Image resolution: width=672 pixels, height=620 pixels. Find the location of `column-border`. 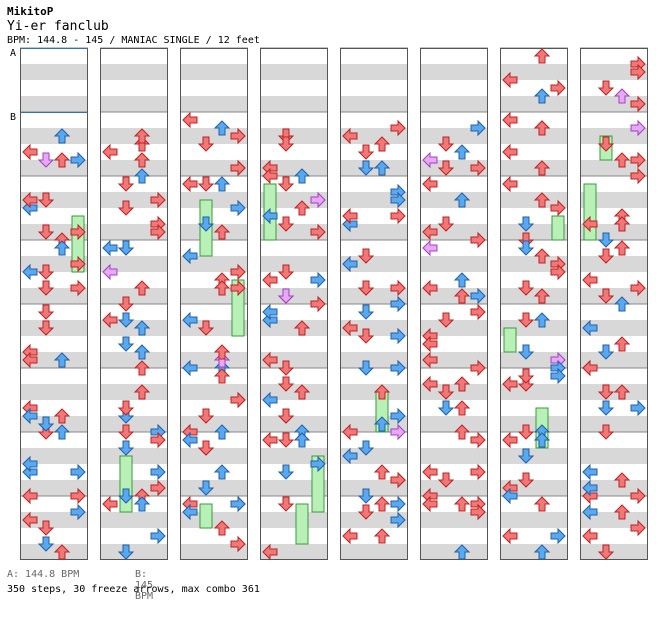

column-border is located at coordinates (534, 304).